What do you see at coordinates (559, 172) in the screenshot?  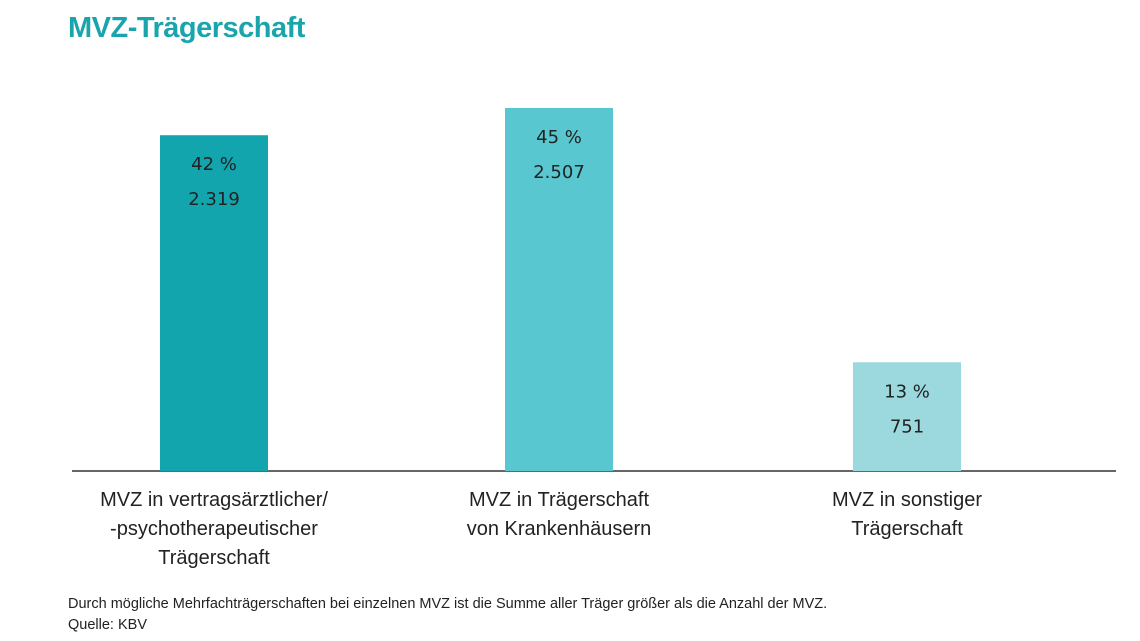 I see `value-label: 2.507` at bounding box center [559, 172].